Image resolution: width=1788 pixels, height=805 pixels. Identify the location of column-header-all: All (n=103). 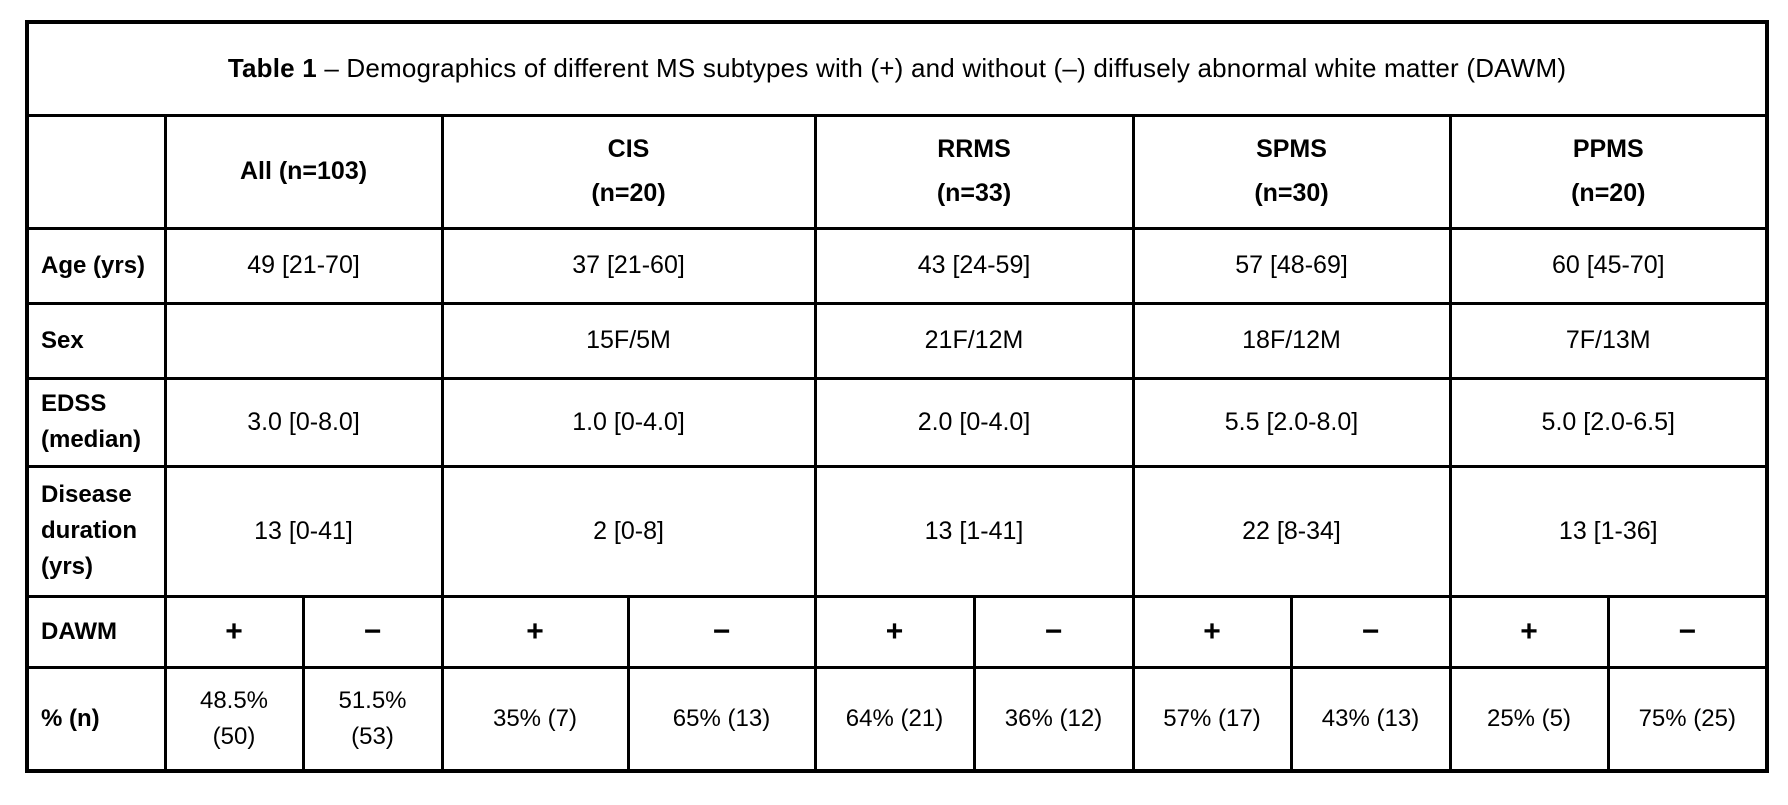
(303, 171).